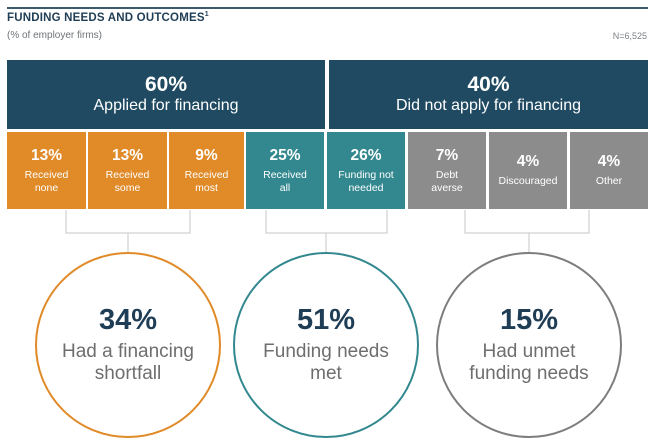  I want to click on segment-received-all: 25% Received all, so click(285, 170).